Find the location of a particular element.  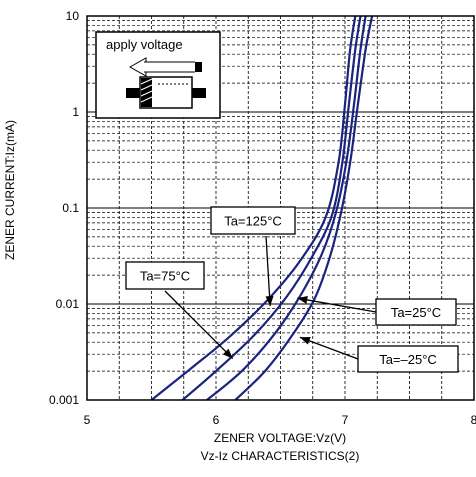

y-tick-label: 0.1 is located at coordinates (70, 208).